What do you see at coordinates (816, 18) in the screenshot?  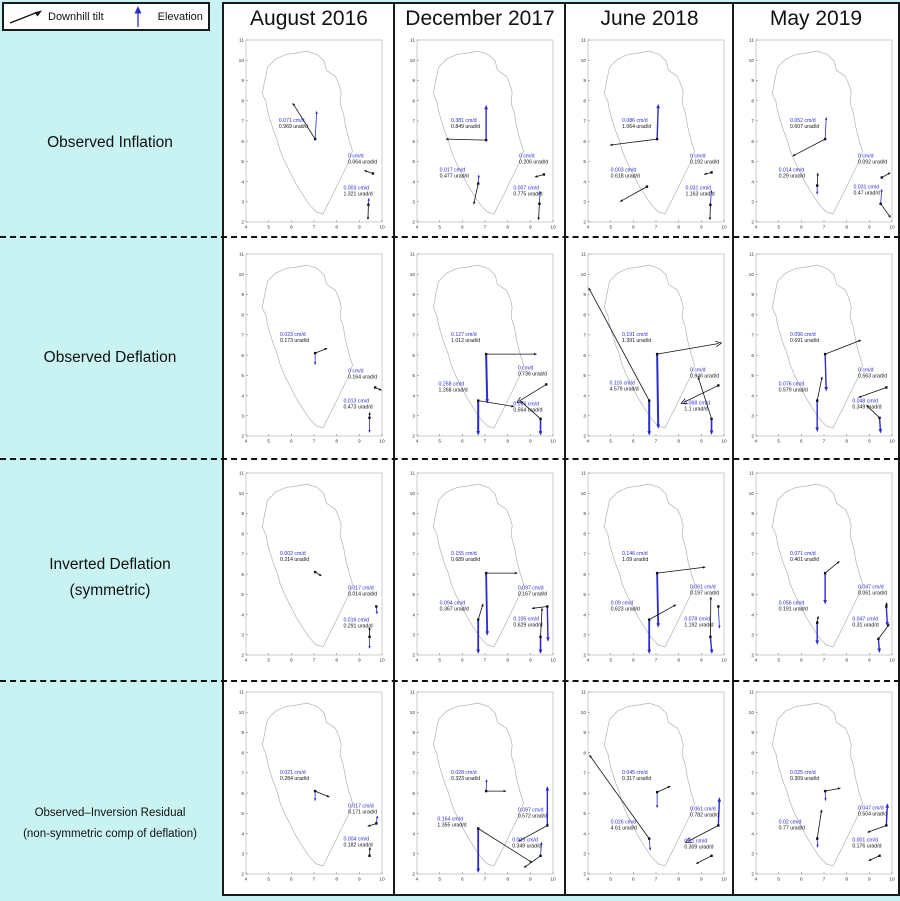 I see `column-header-may-2019: May 2019` at bounding box center [816, 18].